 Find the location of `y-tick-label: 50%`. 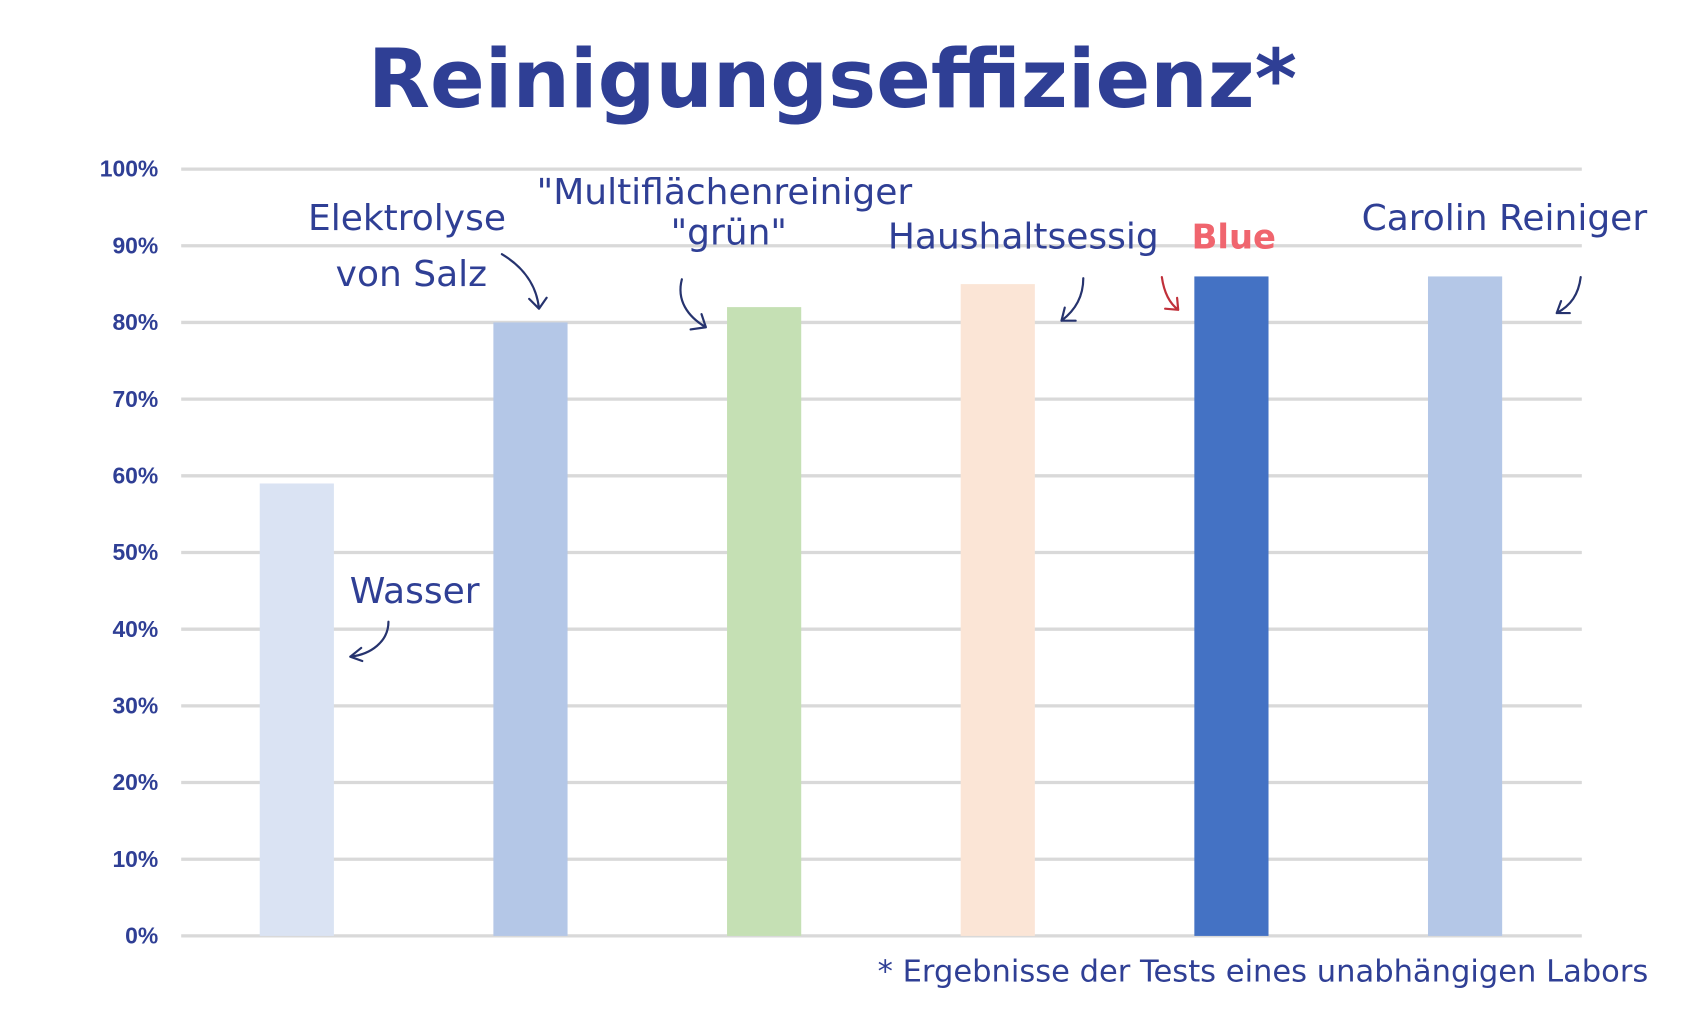

y-tick-label: 50% is located at coordinates (135, 552).